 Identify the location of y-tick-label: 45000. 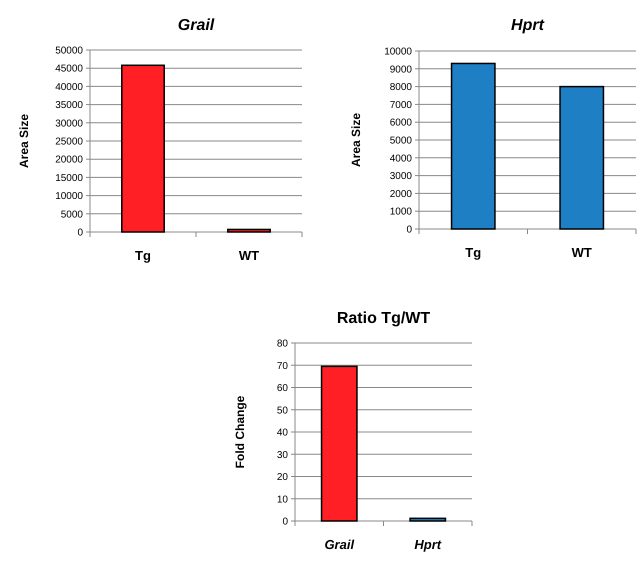
(69, 69).